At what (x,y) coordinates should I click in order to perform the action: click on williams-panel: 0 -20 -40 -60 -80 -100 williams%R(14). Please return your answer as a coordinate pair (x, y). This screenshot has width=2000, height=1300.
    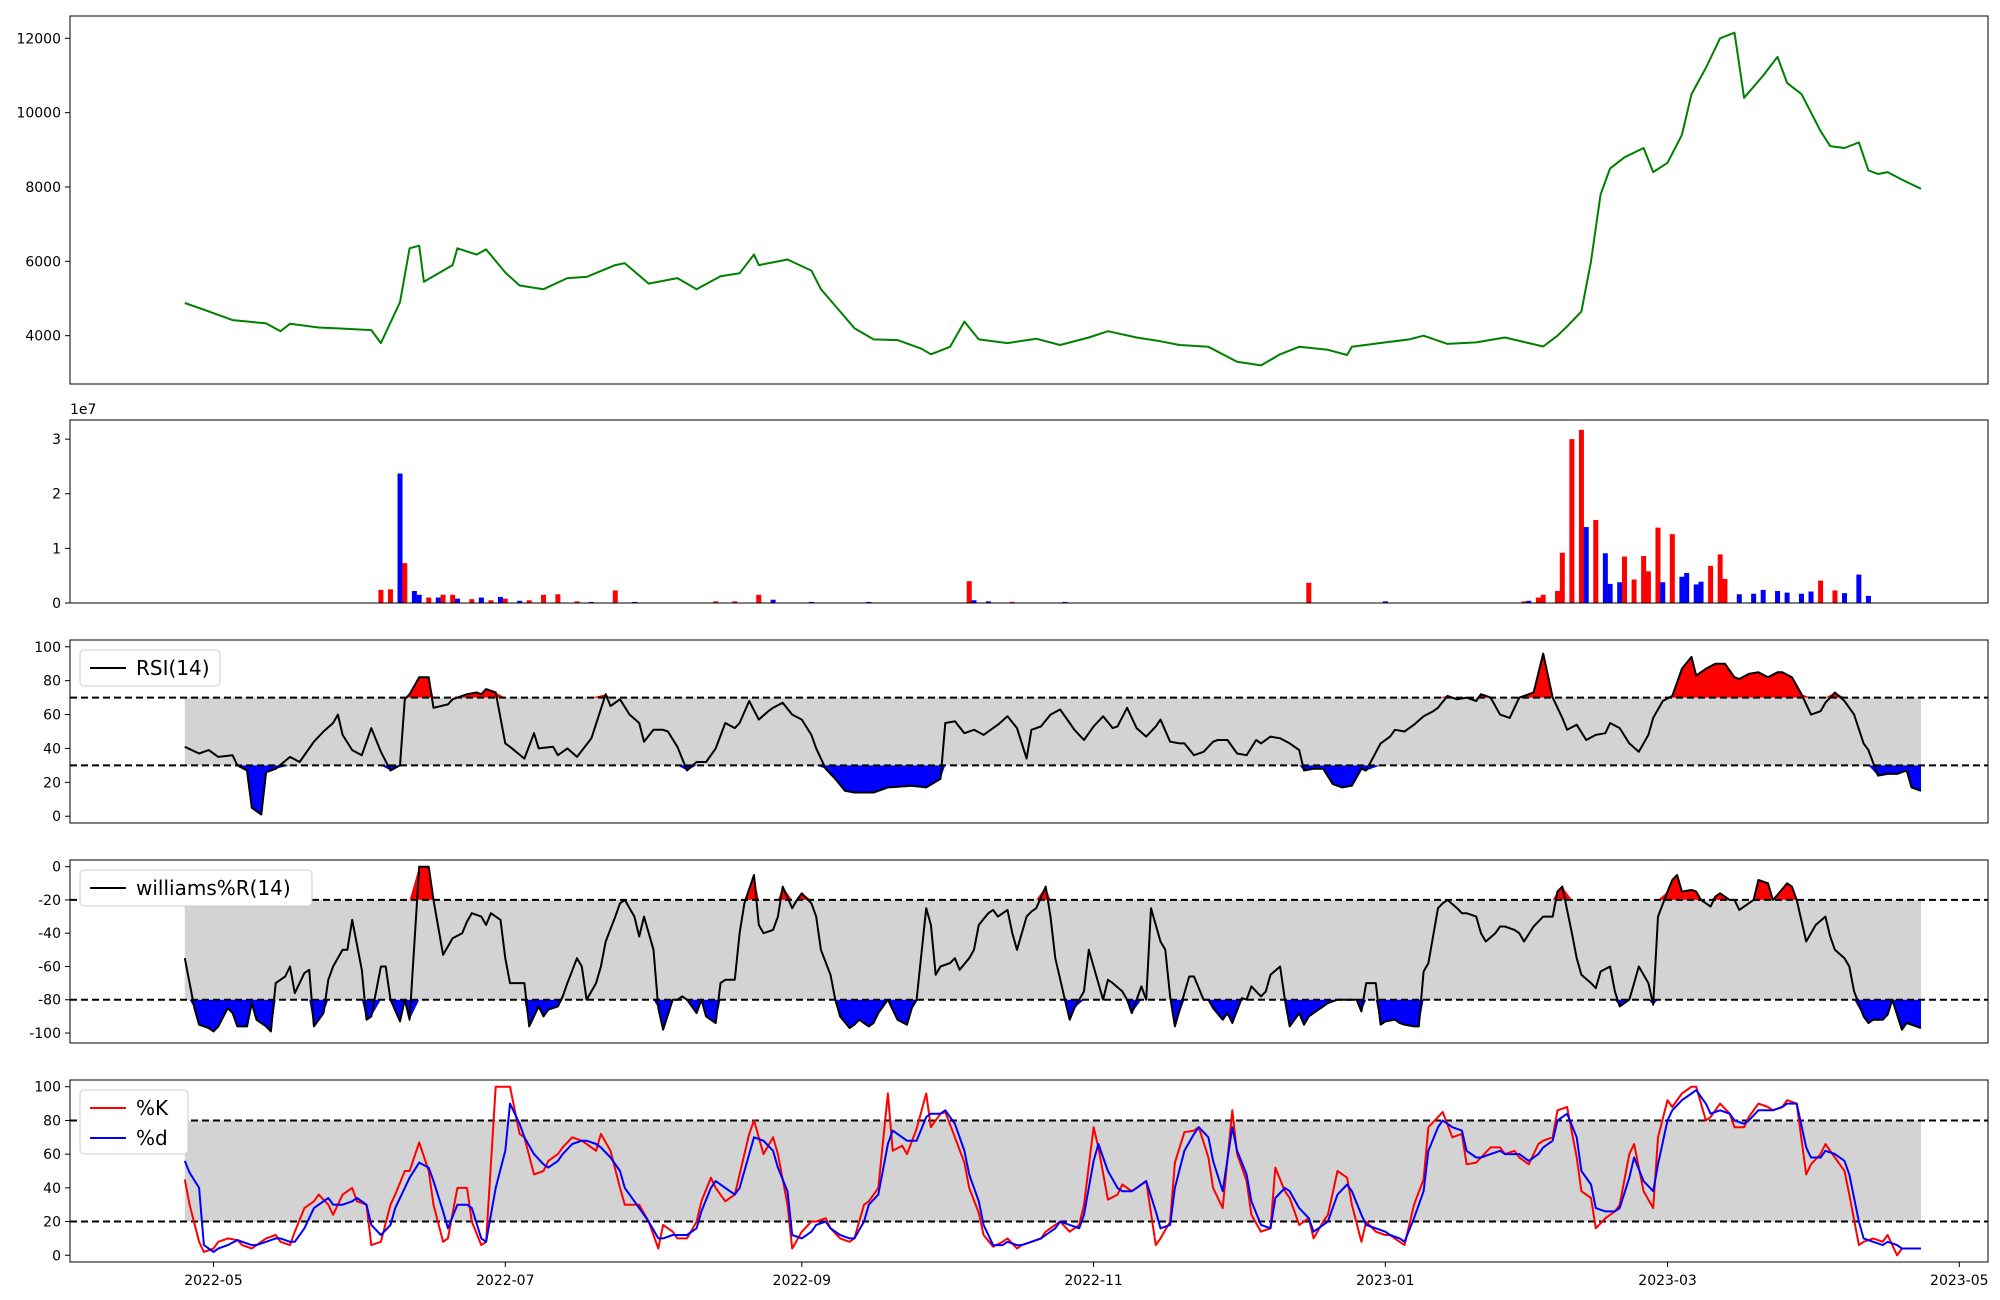
    Looking at the image, I should click on (1009, 951).